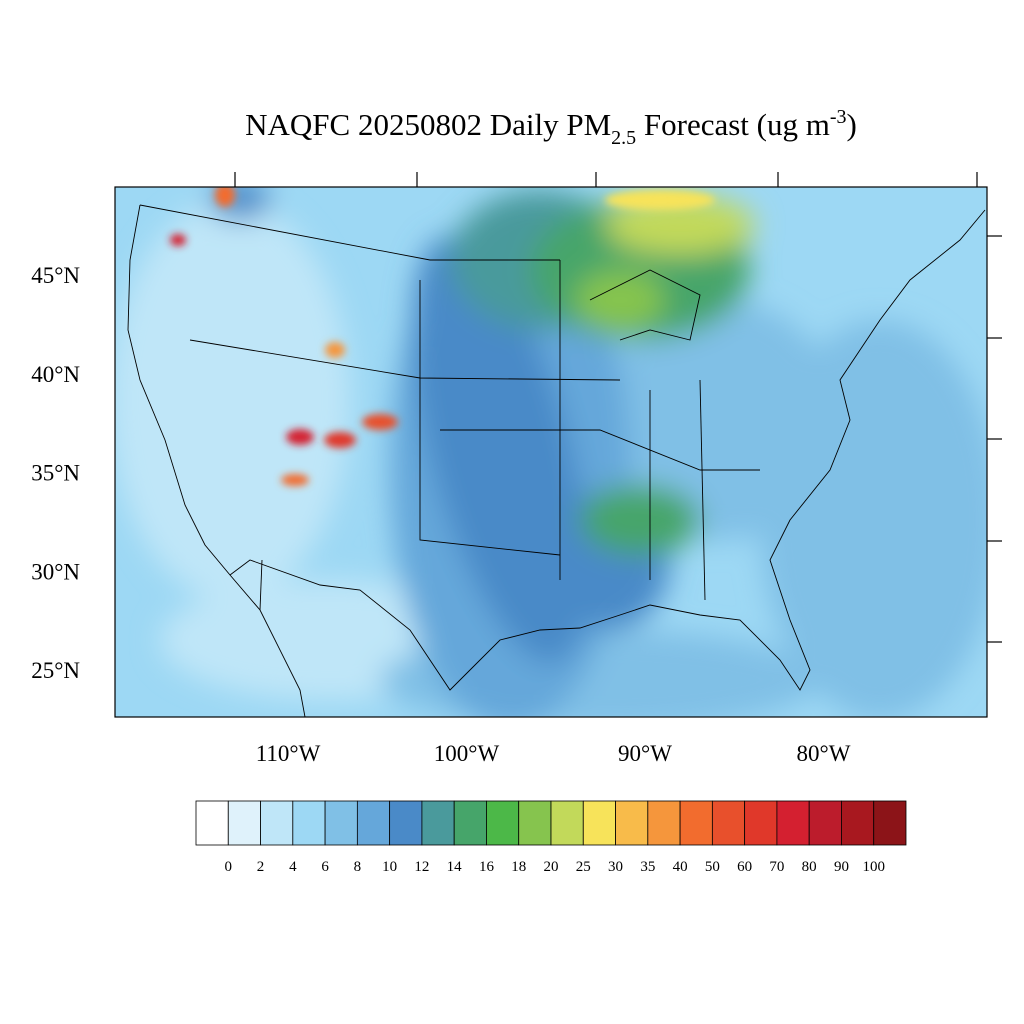 The height and width of the screenshot is (1024, 1024). Describe the element at coordinates (55, 374) in the screenshot. I see `lat-label: 40°N` at that location.